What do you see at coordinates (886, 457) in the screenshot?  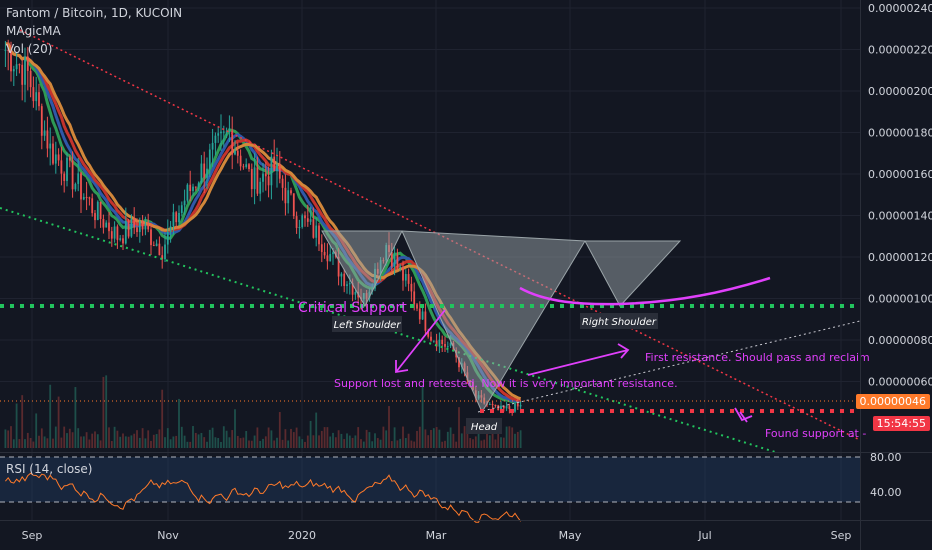 I see `rsi-tick-80: 80.00` at bounding box center [886, 457].